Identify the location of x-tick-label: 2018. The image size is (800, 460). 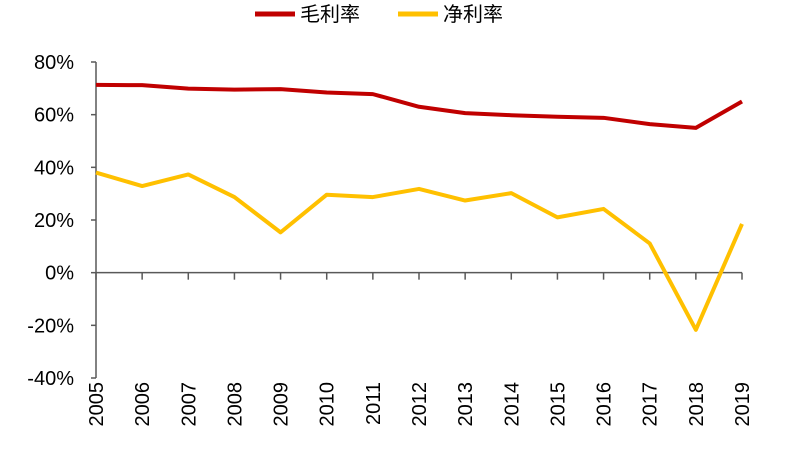
(697, 404).